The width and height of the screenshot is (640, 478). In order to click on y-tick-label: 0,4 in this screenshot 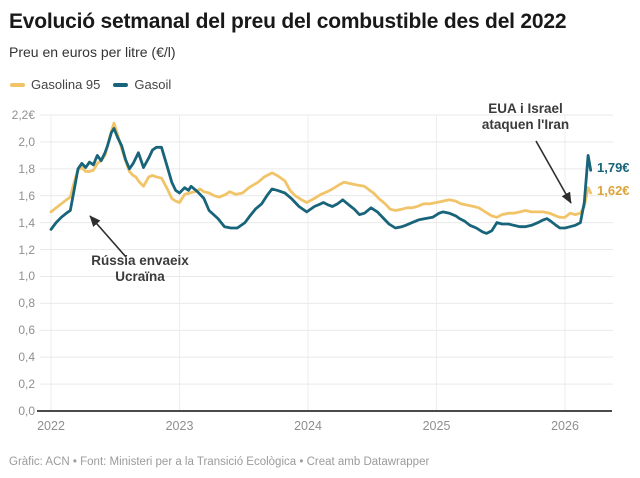, I will do `click(26, 357)`.